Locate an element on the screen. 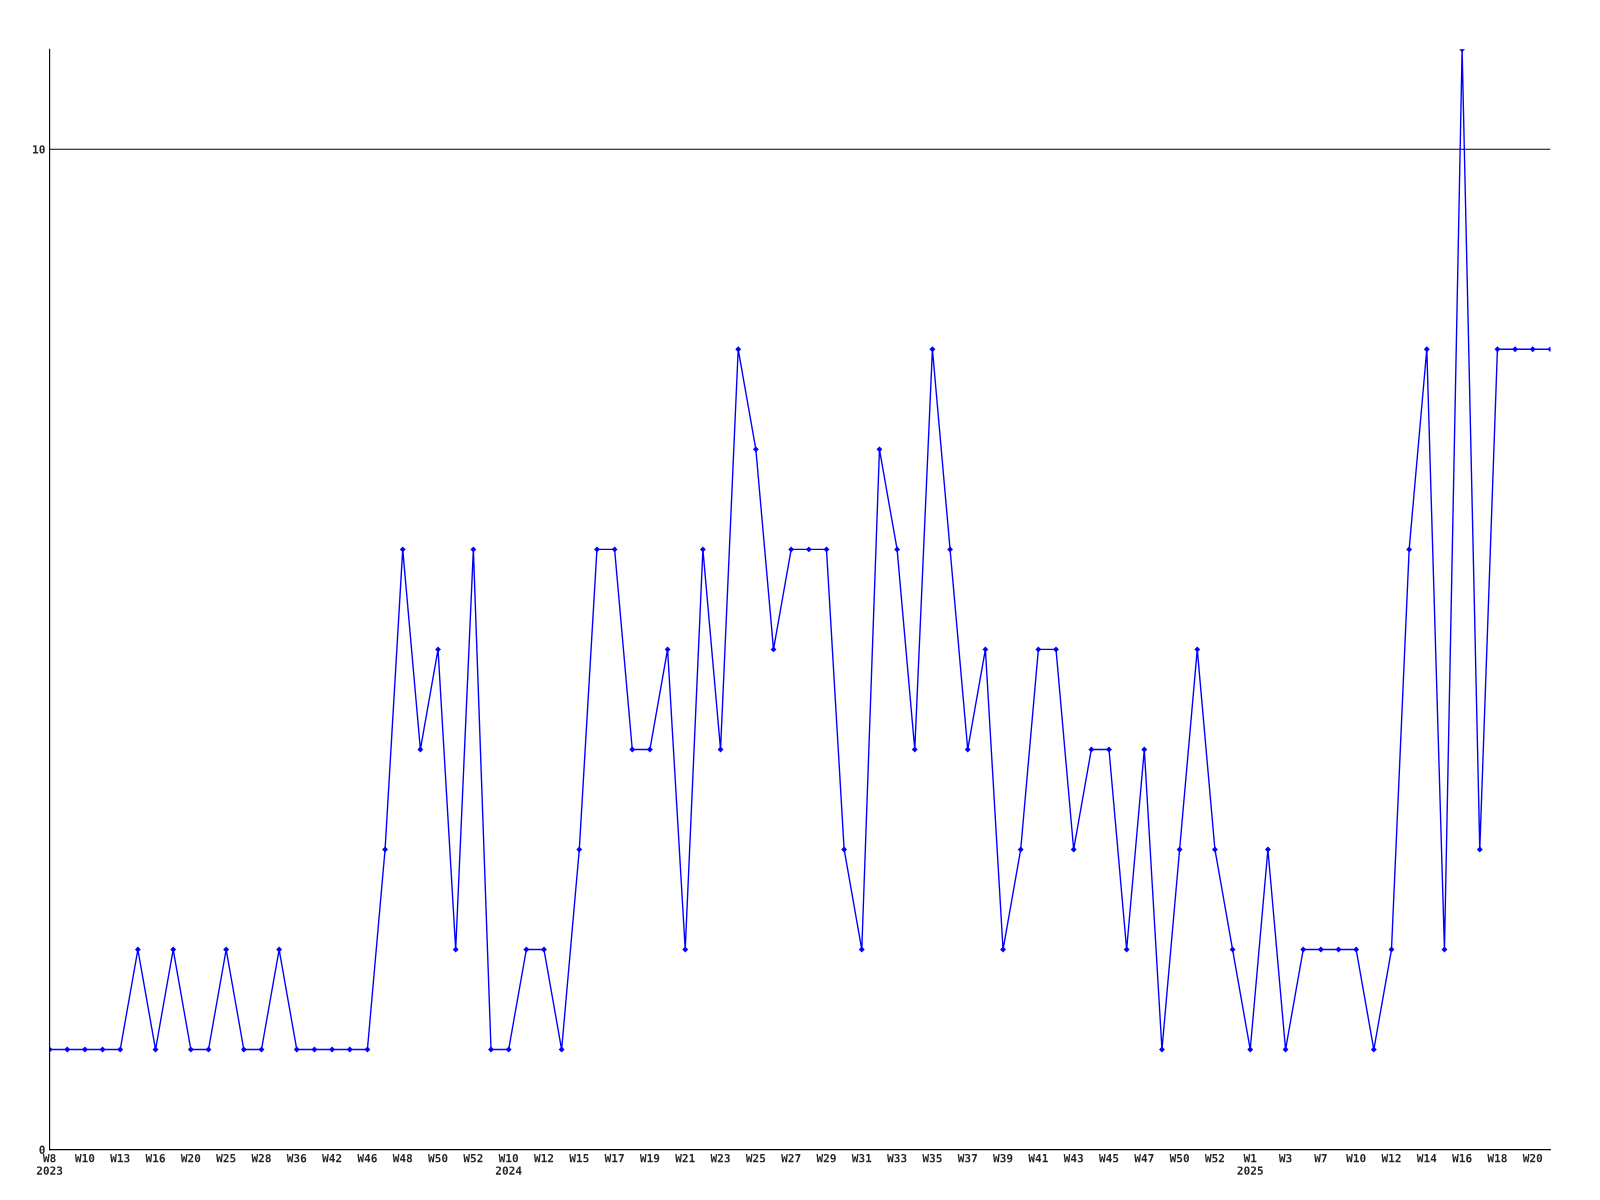  x-tick-label: W28 is located at coordinates (261, 1158).